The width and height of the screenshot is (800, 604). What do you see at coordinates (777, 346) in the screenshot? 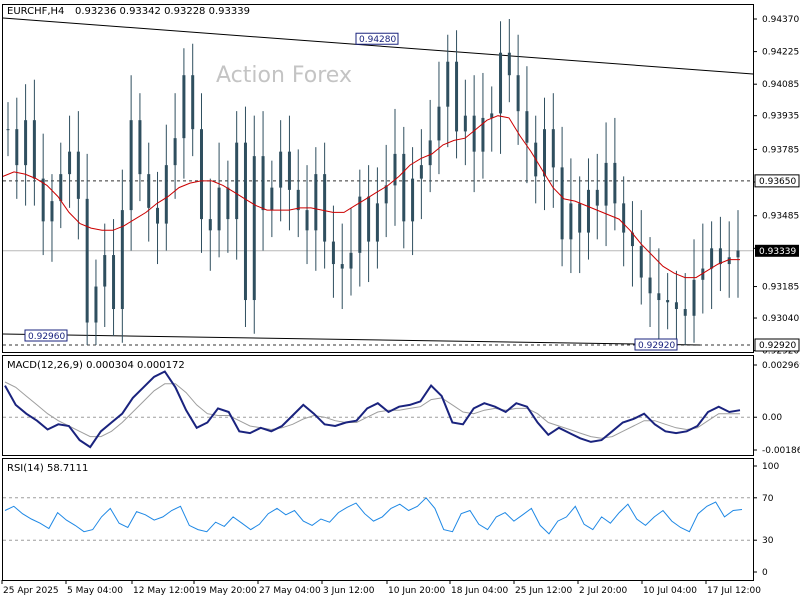
I see `horizontal-level-label: 0.92920` at bounding box center [777, 346].